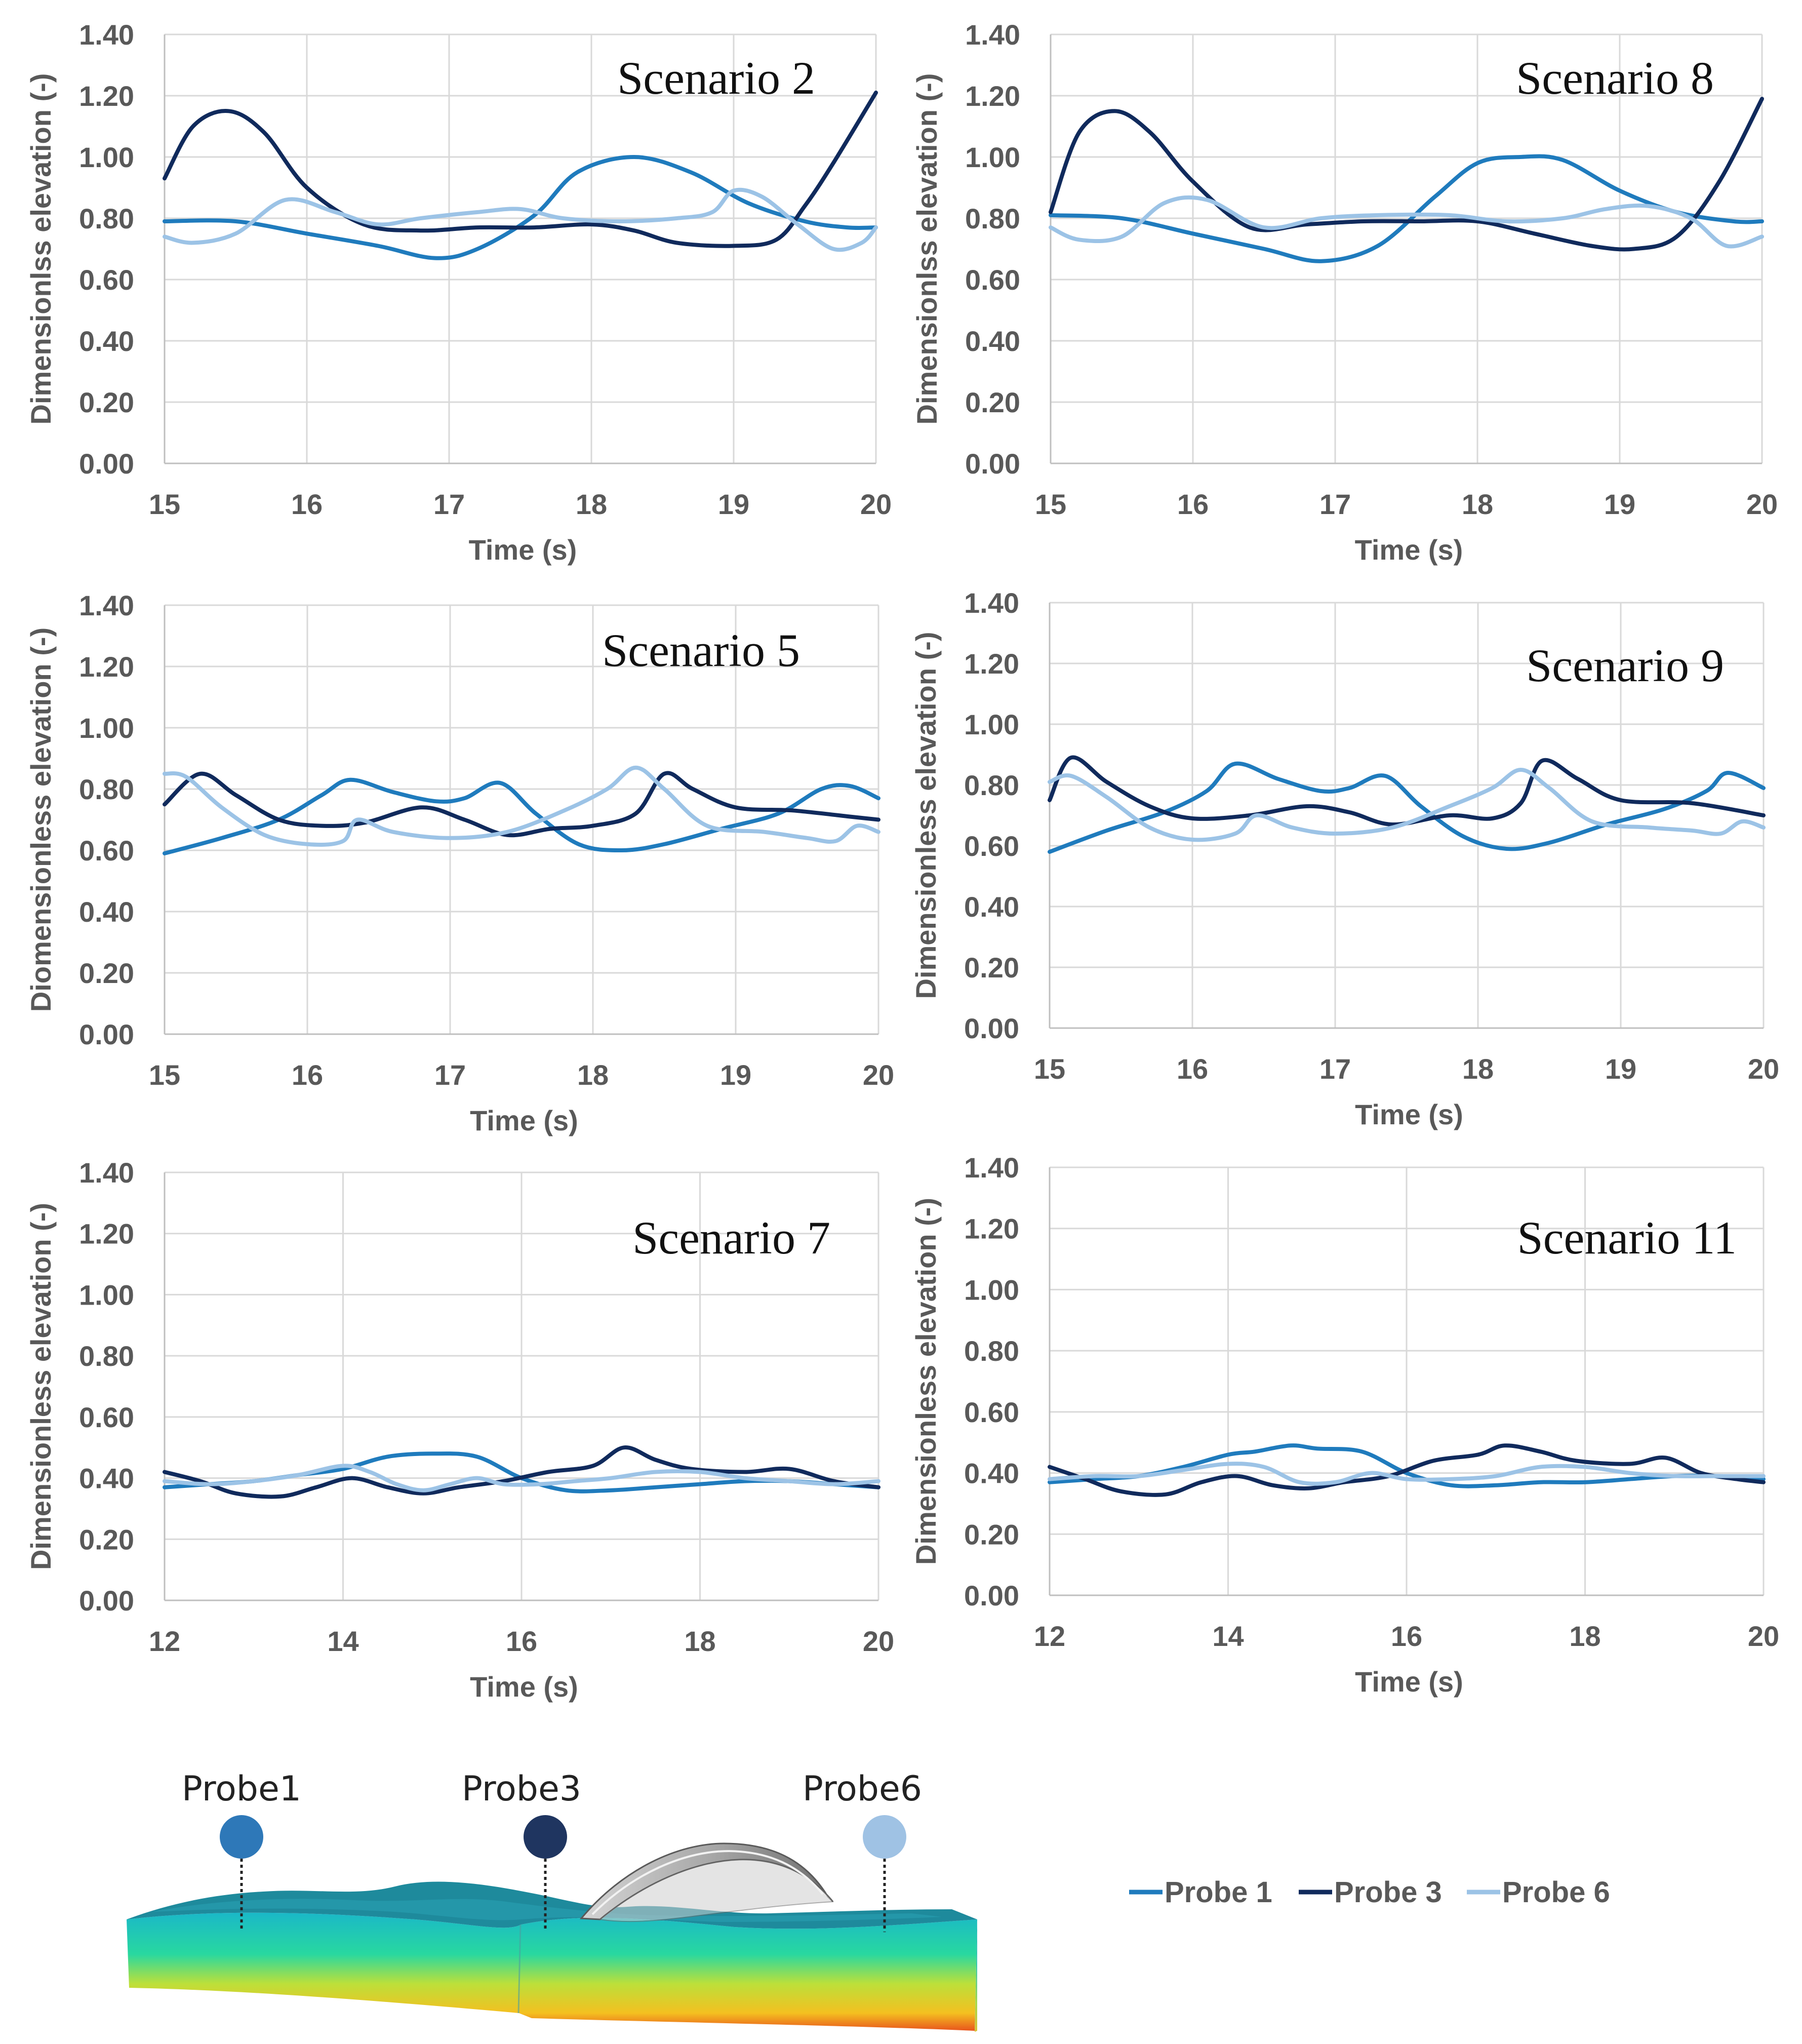  Describe the element at coordinates (701, 650) in the screenshot. I see `chart-title: Scenario 5` at that location.